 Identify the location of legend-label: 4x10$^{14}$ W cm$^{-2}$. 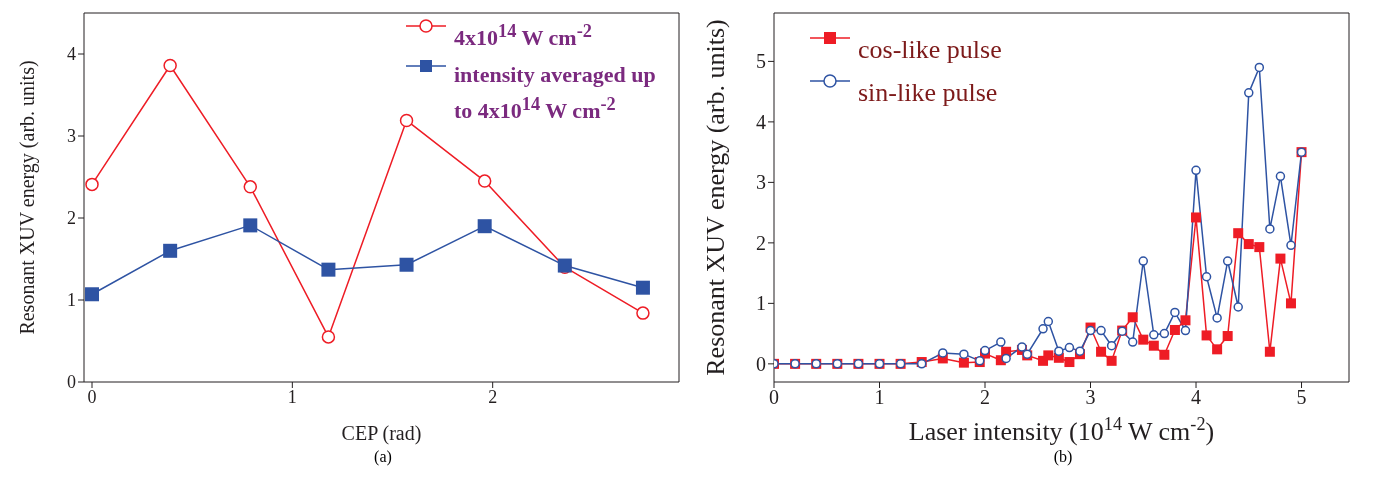
(523, 36).